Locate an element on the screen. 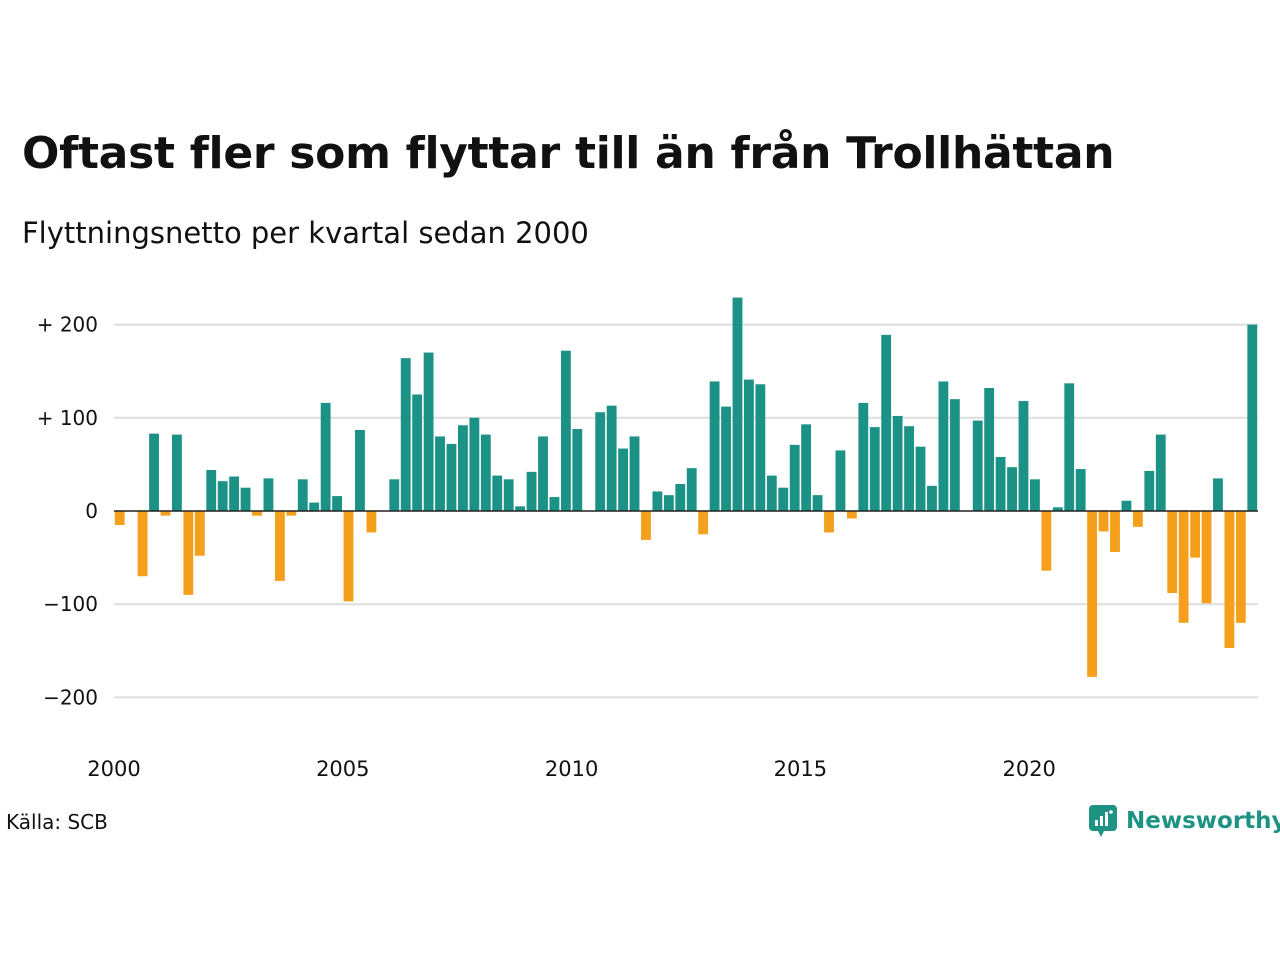 Image resolution: width=1280 pixels, height=960 pixels. chart-subtitle: Flyttningsnetto per kvartal sedan 2000 is located at coordinates (305, 233).